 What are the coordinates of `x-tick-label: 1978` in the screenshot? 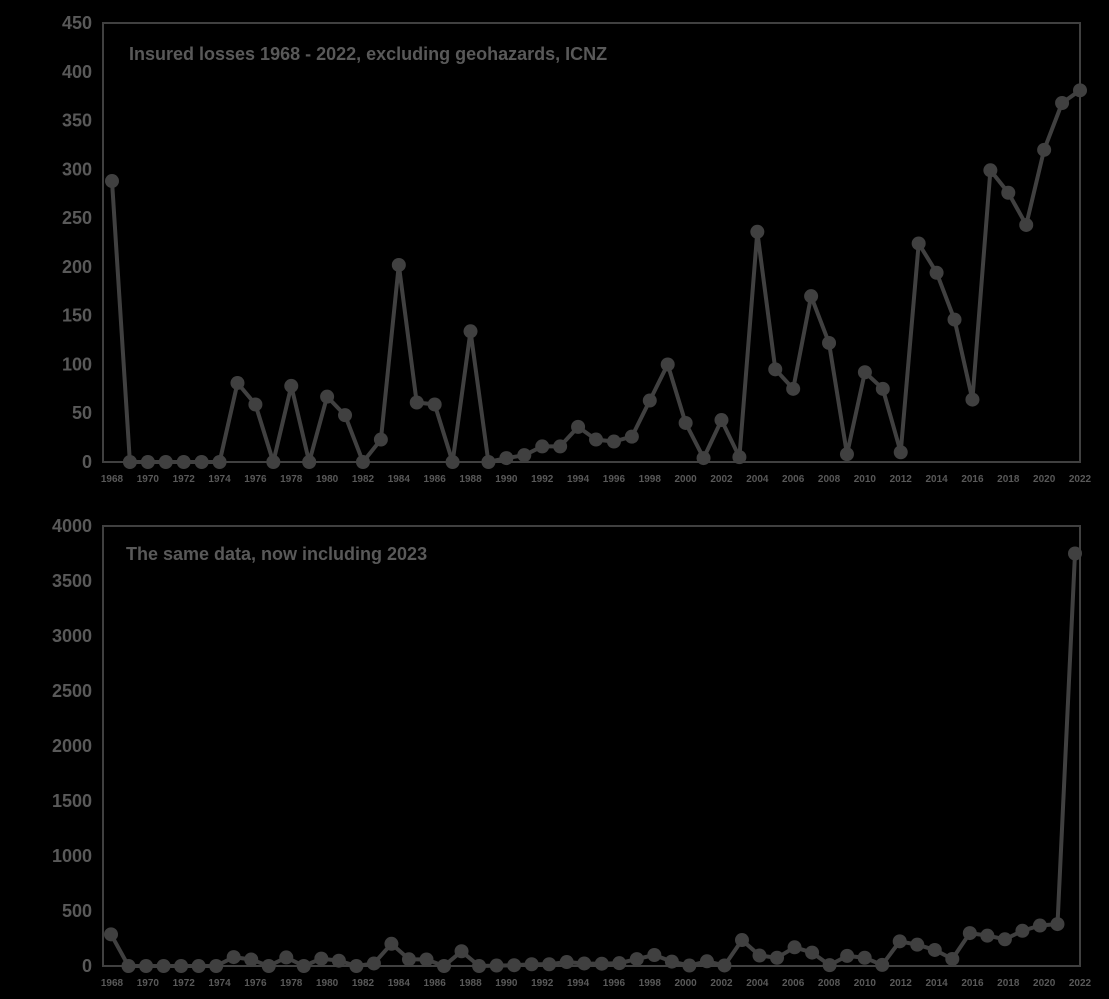 It's located at (291, 479).